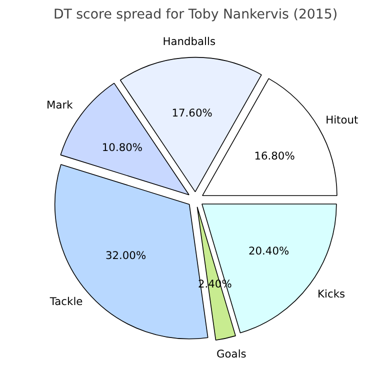 This screenshot has width=390, height=390. Describe the element at coordinates (332, 293) in the screenshot. I see `slice-label: Kicks` at that location.